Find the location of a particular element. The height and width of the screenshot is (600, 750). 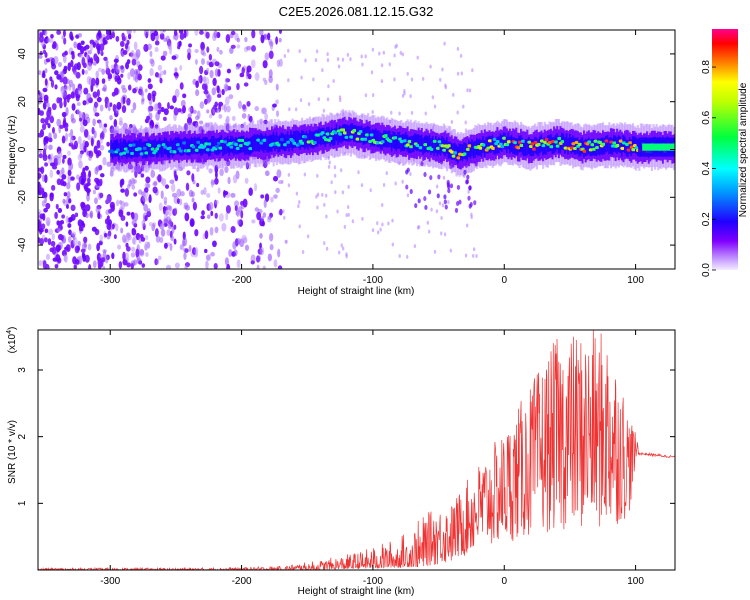

y-tick-label: 20 is located at coordinates (22, 102).